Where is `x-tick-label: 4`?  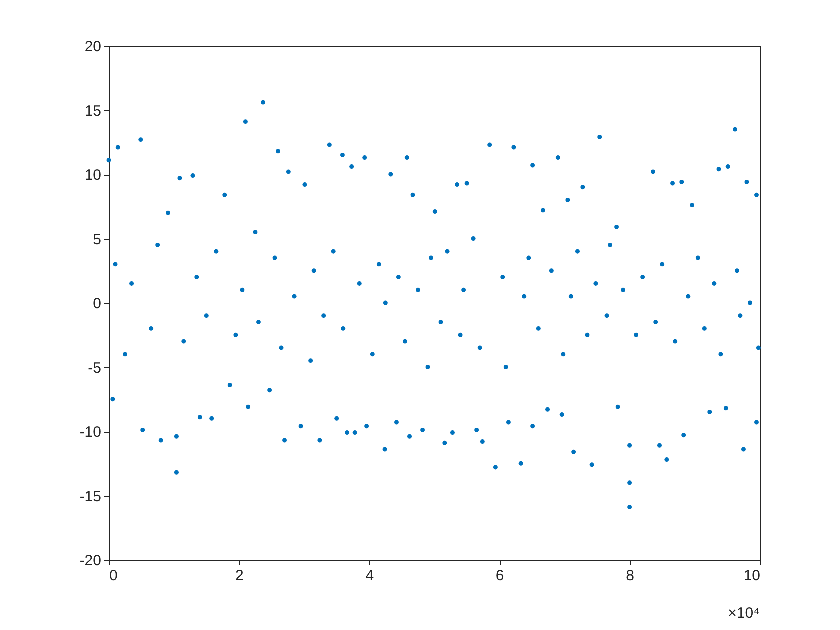
x-tick-label: 4 is located at coordinates (370, 576).